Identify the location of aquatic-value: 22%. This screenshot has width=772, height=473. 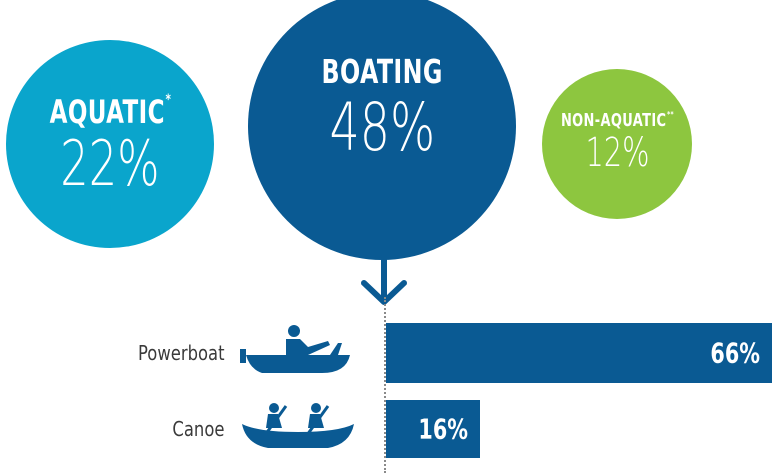
(110, 163).